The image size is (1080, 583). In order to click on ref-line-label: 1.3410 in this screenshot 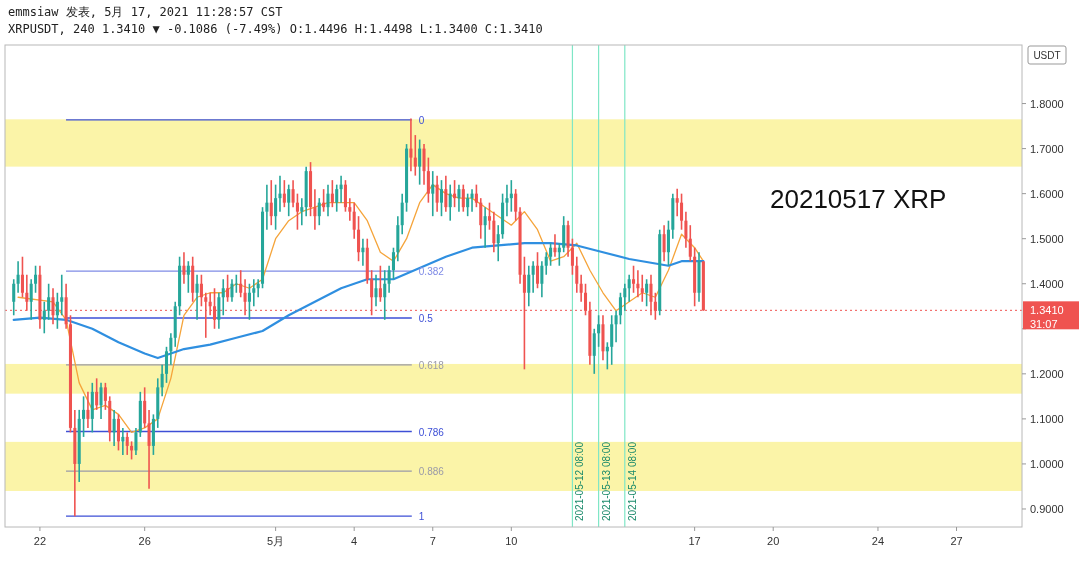, I will do `click(1047, 310)`.